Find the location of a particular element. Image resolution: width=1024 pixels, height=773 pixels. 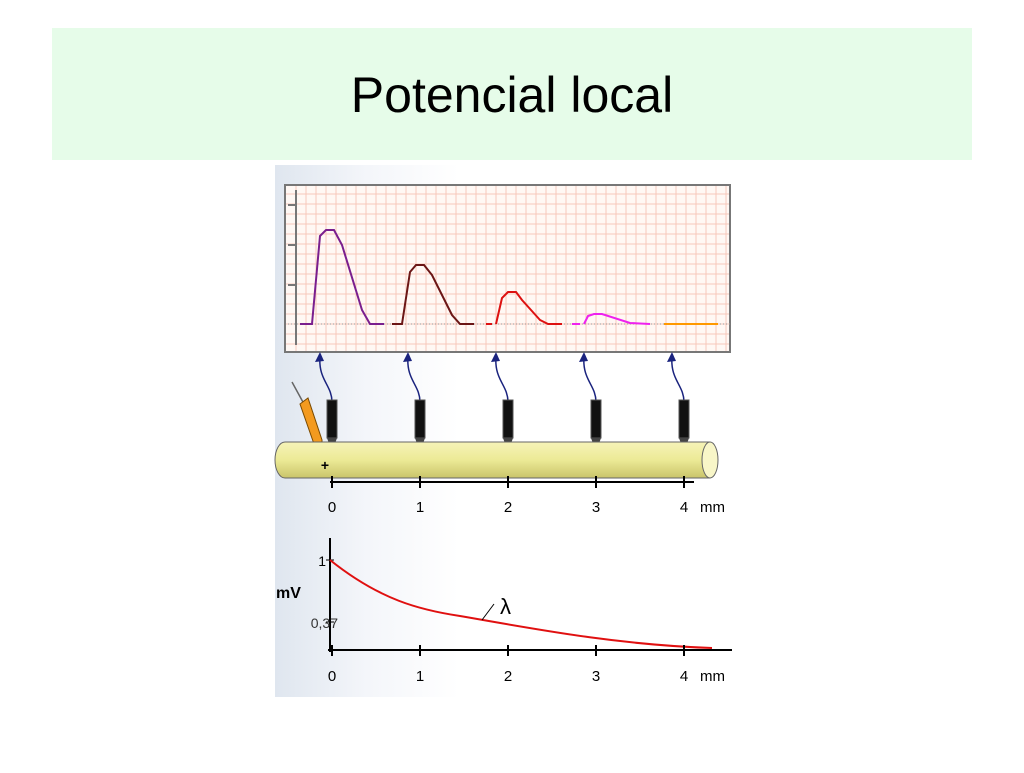

scale-label: 3 is located at coordinates (596, 507).